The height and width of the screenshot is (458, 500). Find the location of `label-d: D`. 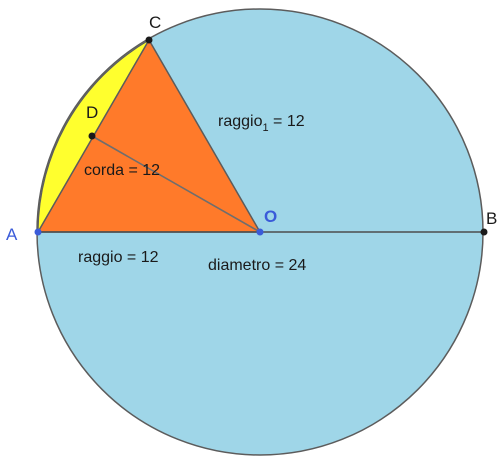

label-d: D is located at coordinates (92, 112).